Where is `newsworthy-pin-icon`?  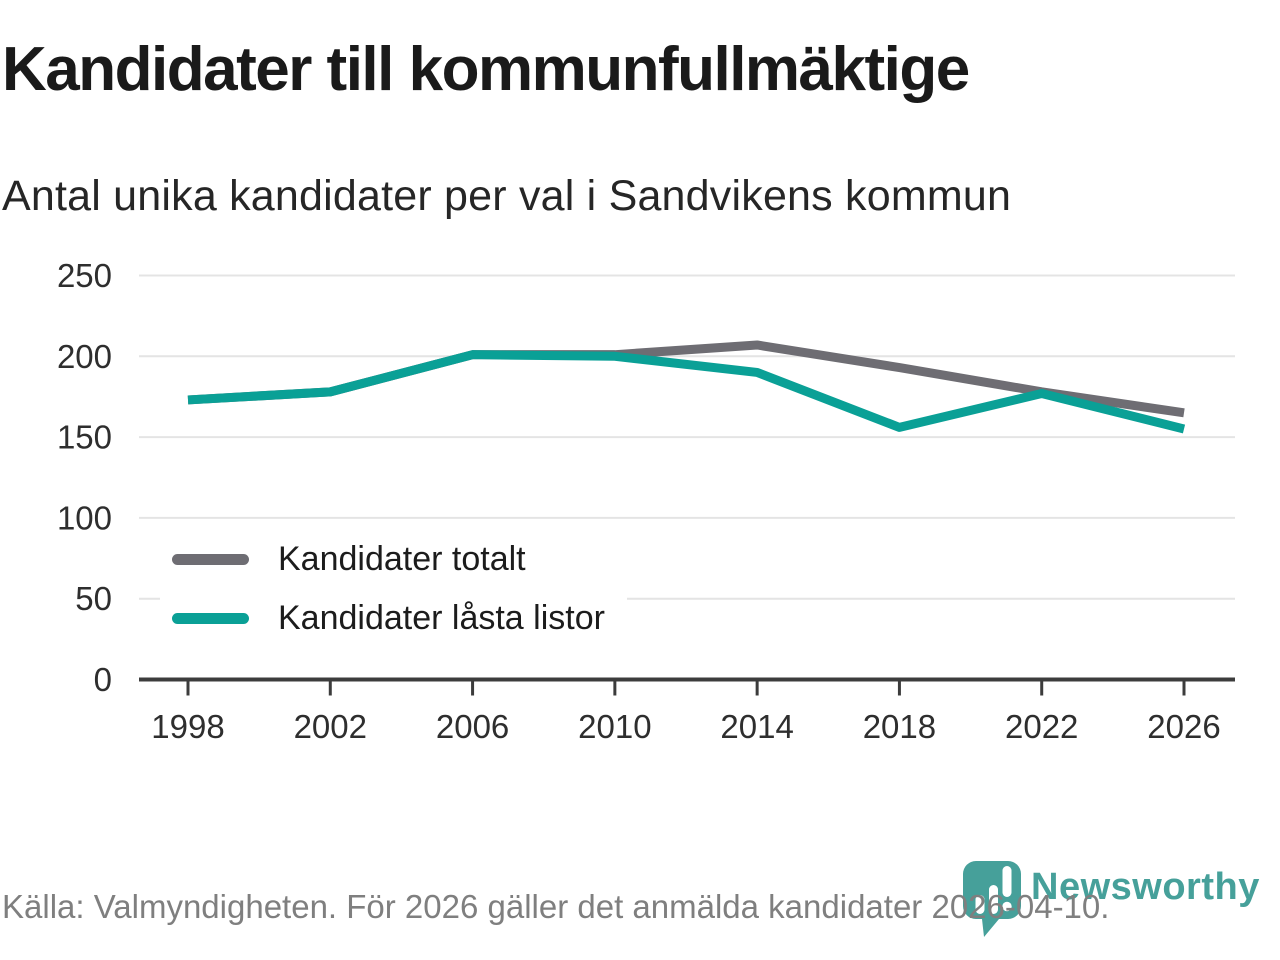
newsworthy-pin-icon is located at coordinates (992, 899).